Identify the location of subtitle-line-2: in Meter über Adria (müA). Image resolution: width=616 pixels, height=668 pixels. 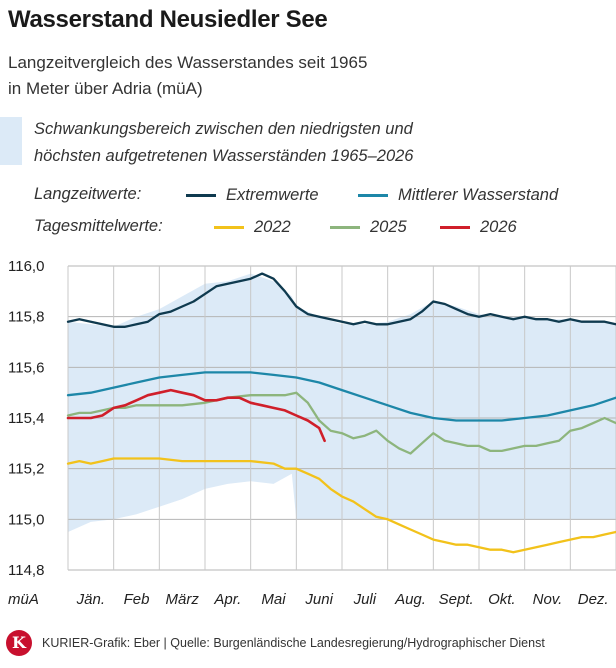
(105, 88).